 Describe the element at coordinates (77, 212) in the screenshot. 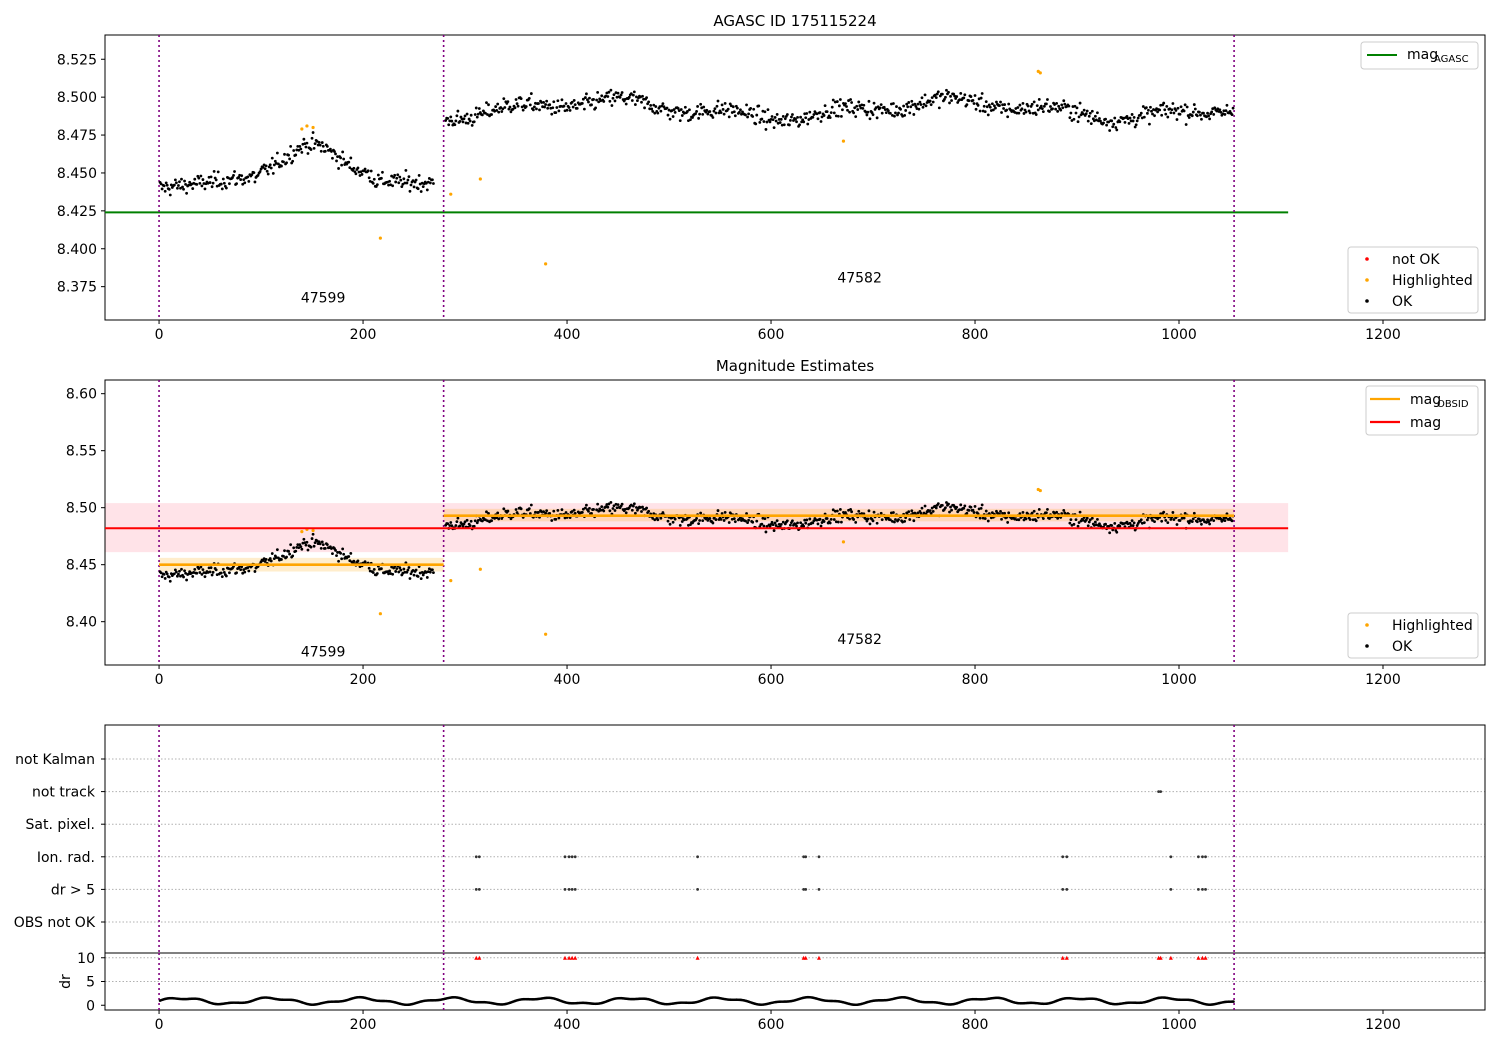

I see `y-tick-label: 8.425` at that location.